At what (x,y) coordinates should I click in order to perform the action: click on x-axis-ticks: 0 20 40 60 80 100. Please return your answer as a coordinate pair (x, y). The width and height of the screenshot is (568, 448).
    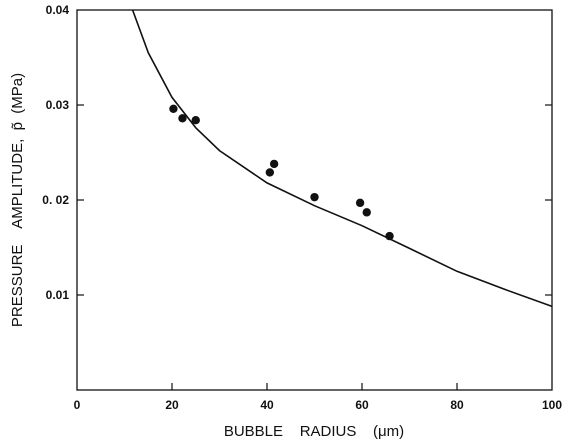
    Looking at the image, I should click on (318, 397).